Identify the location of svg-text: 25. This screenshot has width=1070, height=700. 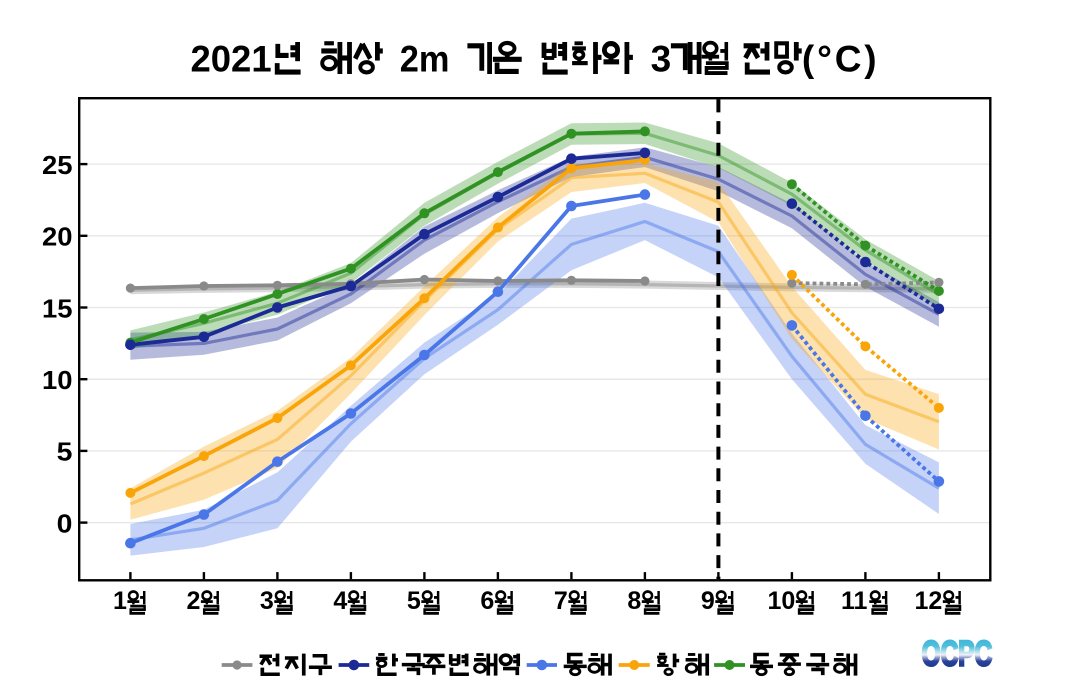
(57, 165).